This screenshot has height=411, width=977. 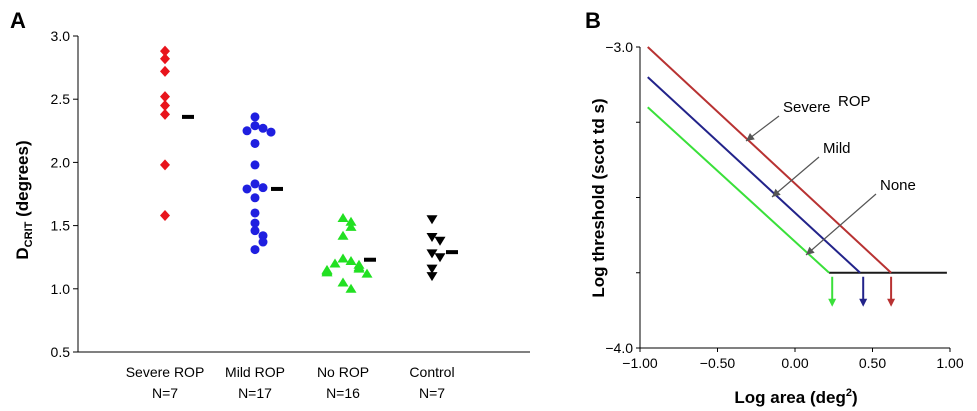 I want to click on series-label: Severe, so click(x=807, y=107).